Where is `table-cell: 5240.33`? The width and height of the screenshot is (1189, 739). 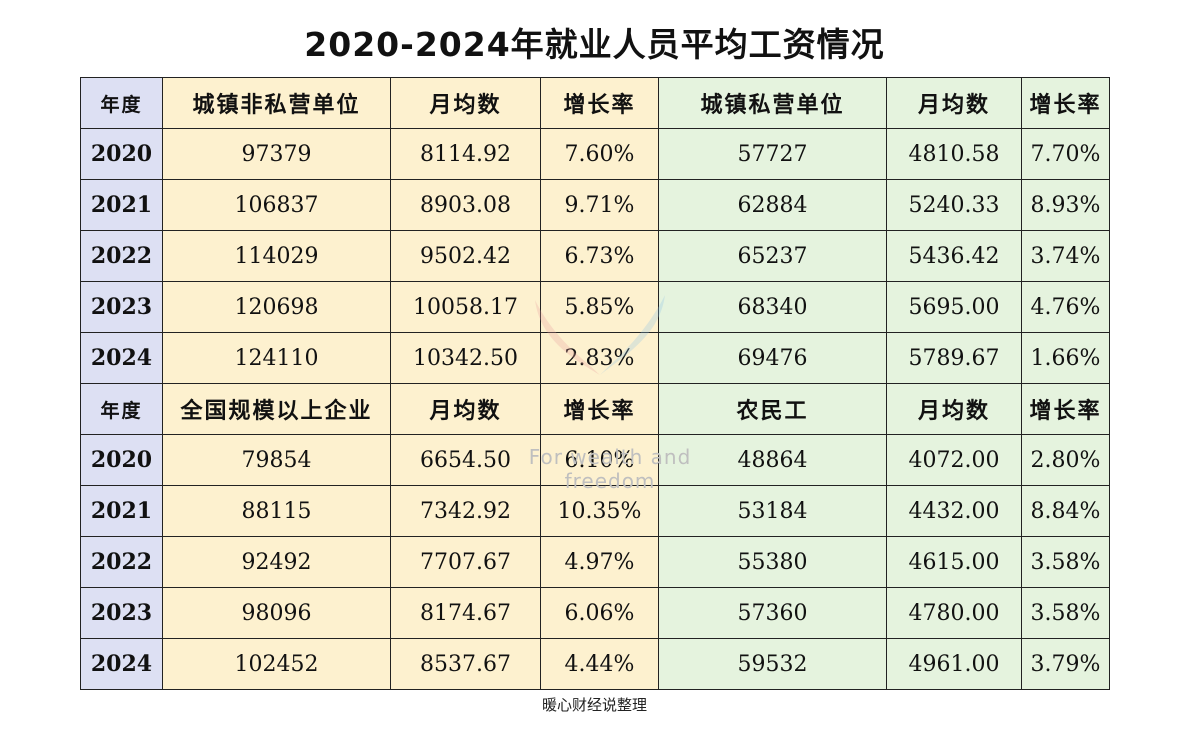
table-cell: 5240.33 is located at coordinates (954, 205).